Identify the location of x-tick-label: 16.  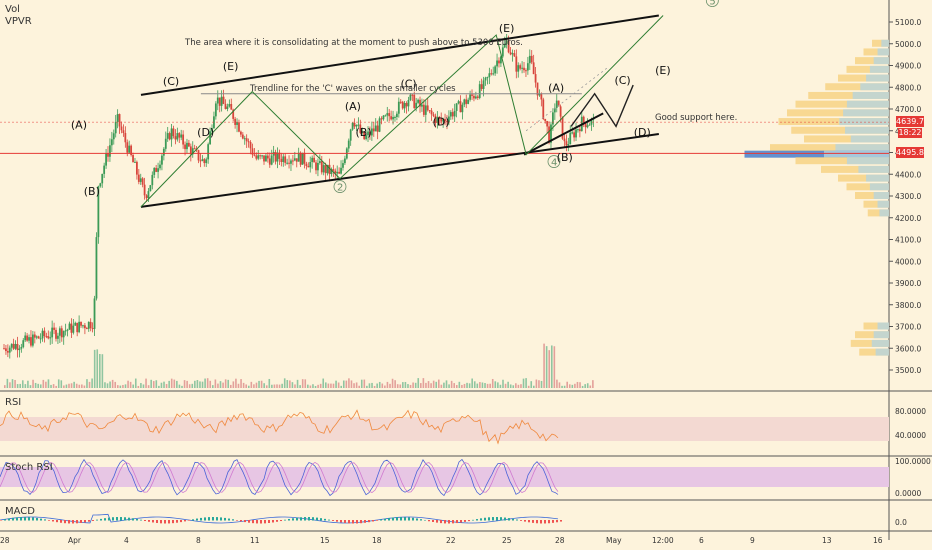
(878, 540).